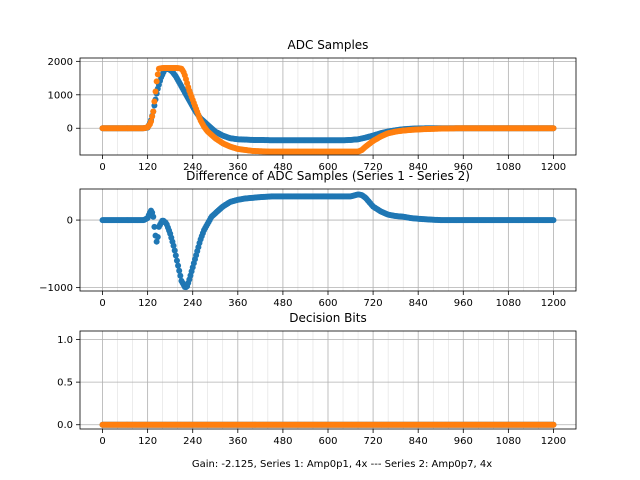  Describe the element at coordinates (237, 167) in the screenshot. I see `adc-x-tick-label: 360` at that location.